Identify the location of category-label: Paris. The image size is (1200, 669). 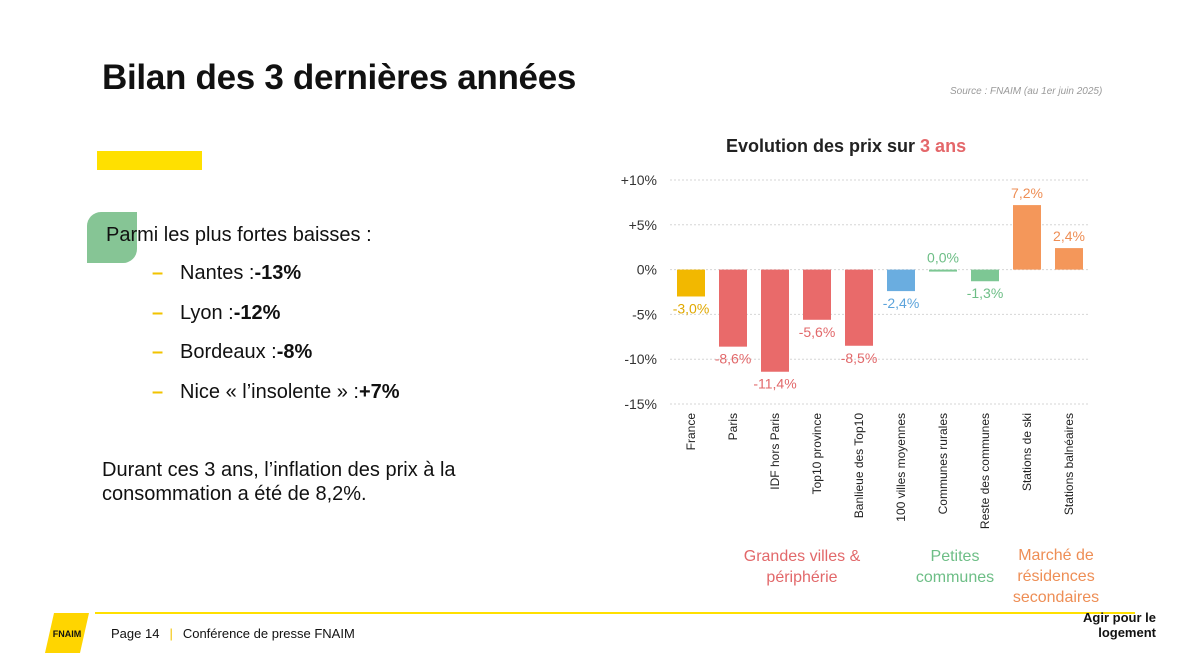
(733, 426).